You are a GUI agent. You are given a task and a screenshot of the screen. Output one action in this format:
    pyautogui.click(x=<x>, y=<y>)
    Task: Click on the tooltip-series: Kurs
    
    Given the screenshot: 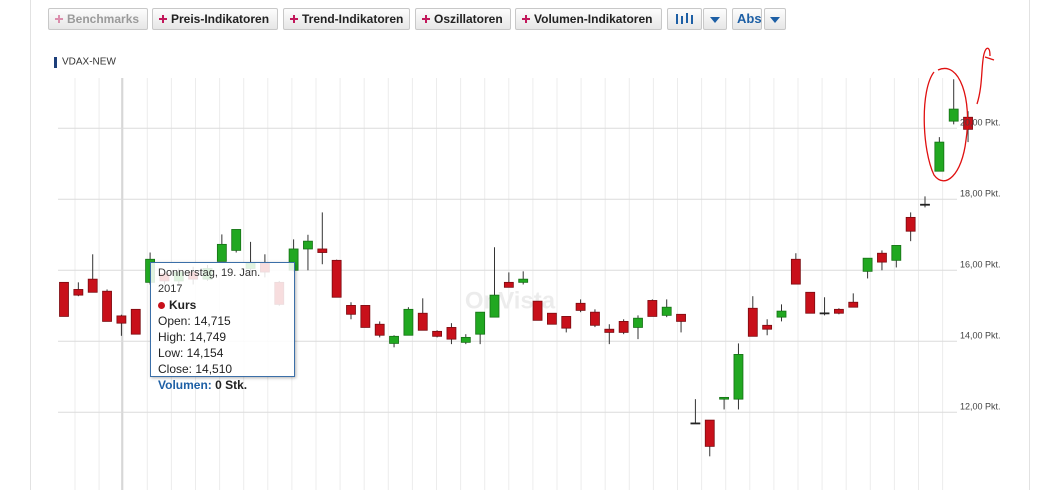 What is the action you would take?
    pyautogui.click(x=183, y=305)
    